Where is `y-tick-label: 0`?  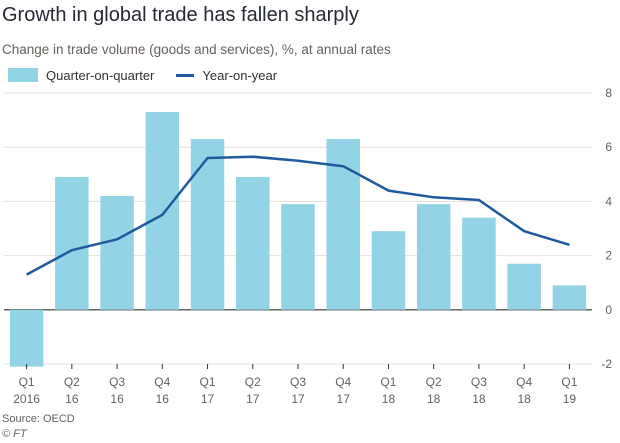
y-tick-label: 0 is located at coordinates (608, 310).